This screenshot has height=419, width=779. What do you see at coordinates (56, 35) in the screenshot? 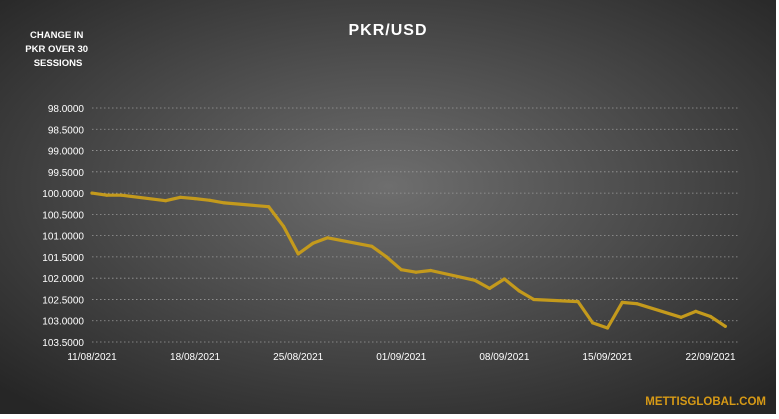
I see `y-axis-label-line-1: CHANGE IN` at bounding box center [56, 35].